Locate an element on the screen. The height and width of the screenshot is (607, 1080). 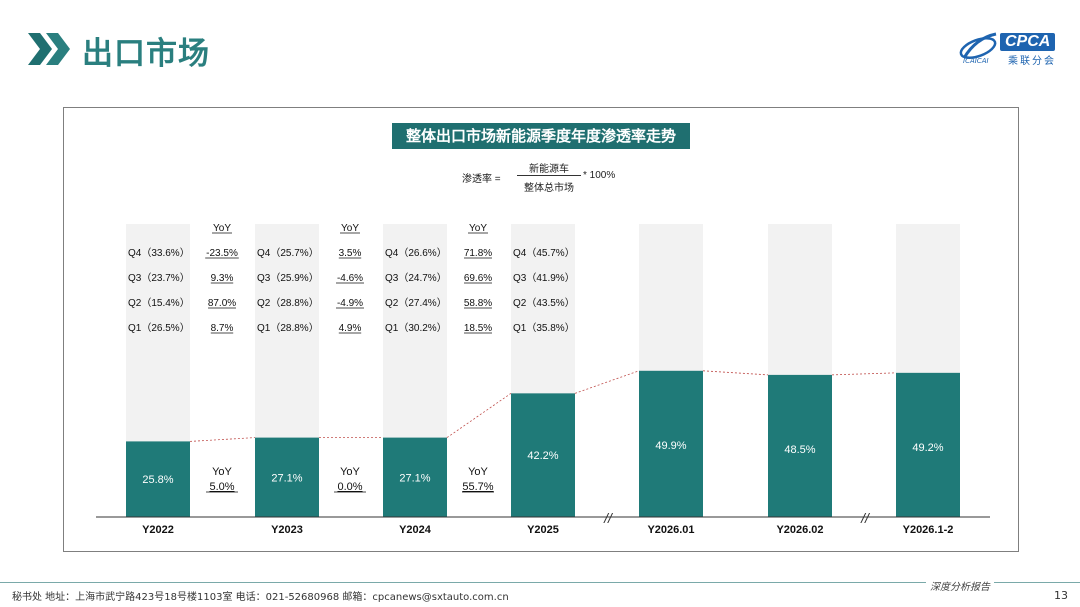
quarter-share-label: Q2（28.8%） is located at coordinates (288, 303).